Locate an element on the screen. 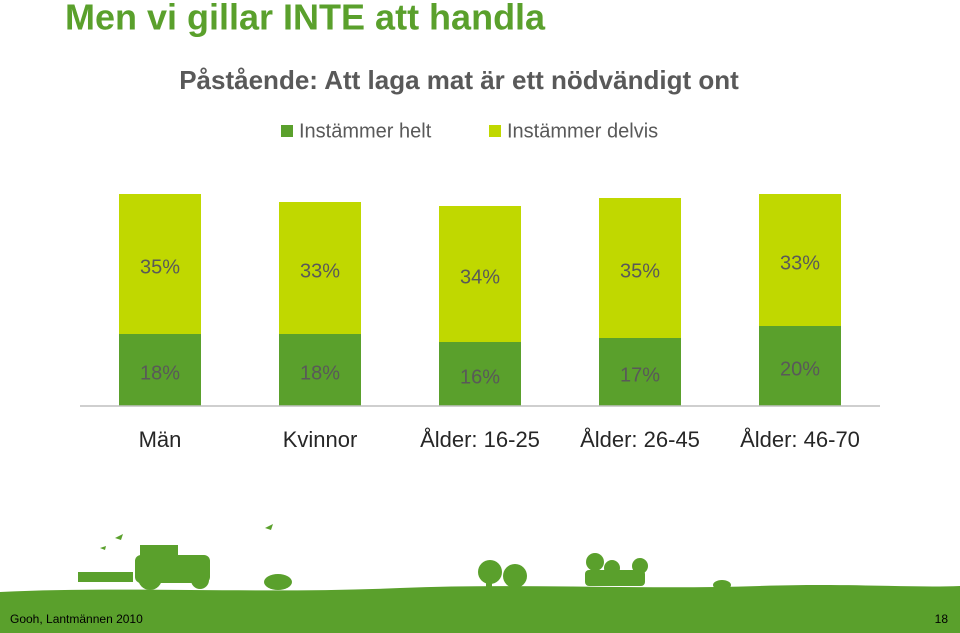  data-label: 16% is located at coordinates (480, 377).